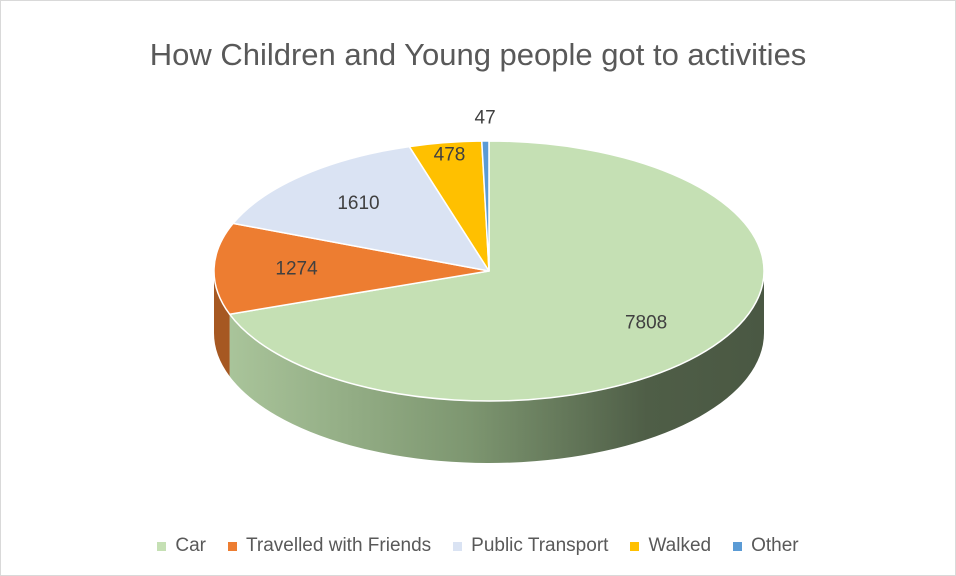 The height and width of the screenshot is (576, 956). I want to click on data-label-travelled-with-friends: 1274, so click(296, 268).